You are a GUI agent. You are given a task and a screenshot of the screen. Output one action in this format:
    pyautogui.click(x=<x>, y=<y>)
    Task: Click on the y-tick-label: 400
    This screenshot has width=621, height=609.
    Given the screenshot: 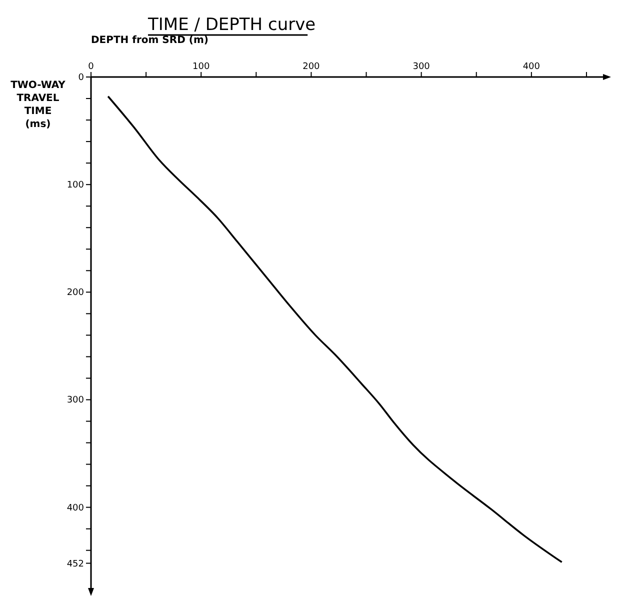 What is the action you would take?
    pyautogui.click(x=75, y=508)
    